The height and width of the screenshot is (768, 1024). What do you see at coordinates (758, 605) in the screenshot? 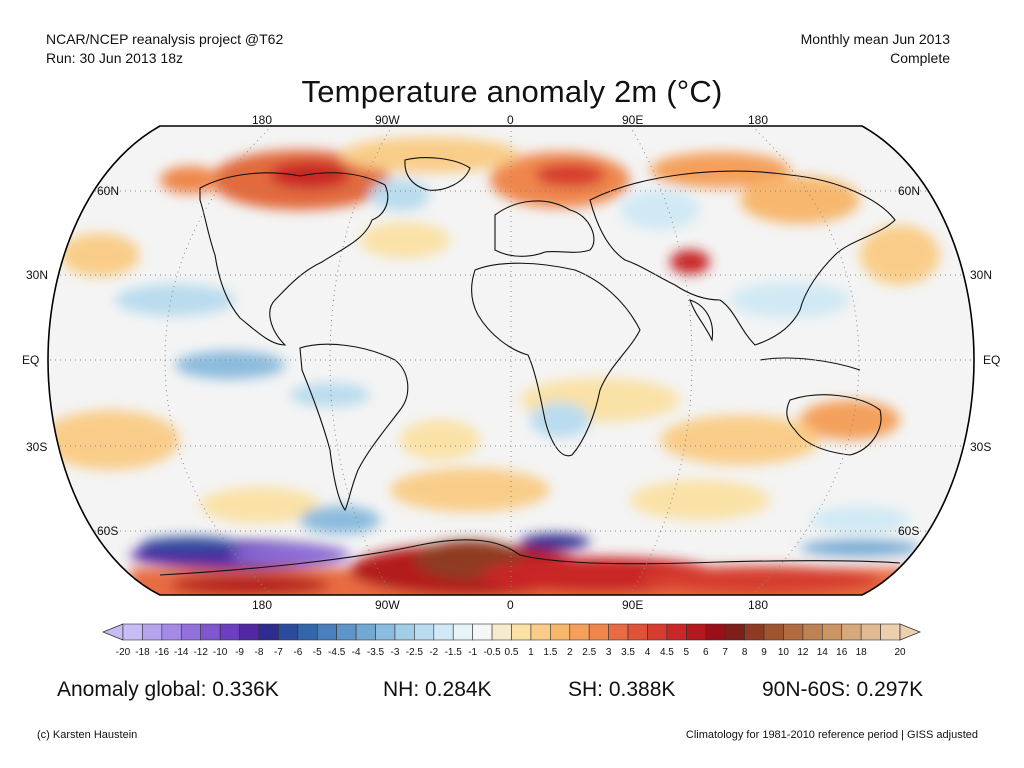
I see `lon-label-bottom-180e: 180` at bounding box center [758, 605].